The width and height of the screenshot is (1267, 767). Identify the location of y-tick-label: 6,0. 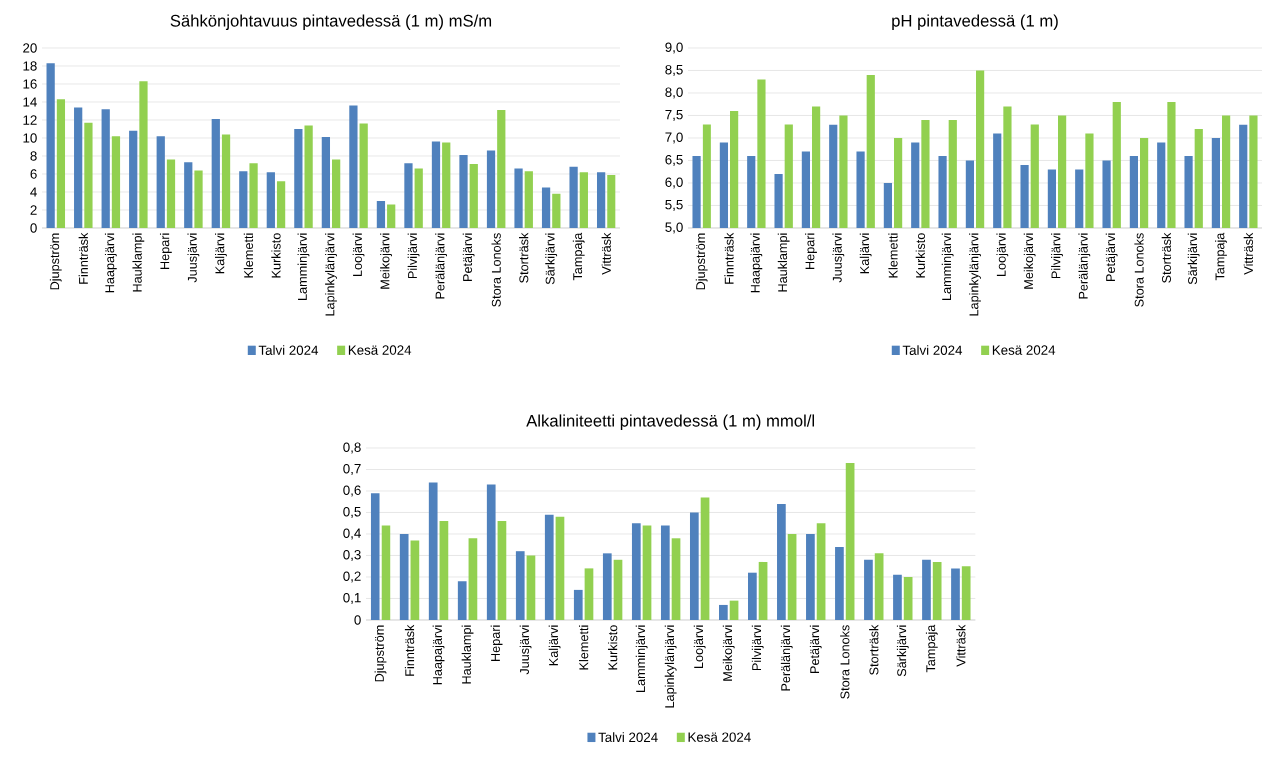
(674, 183).